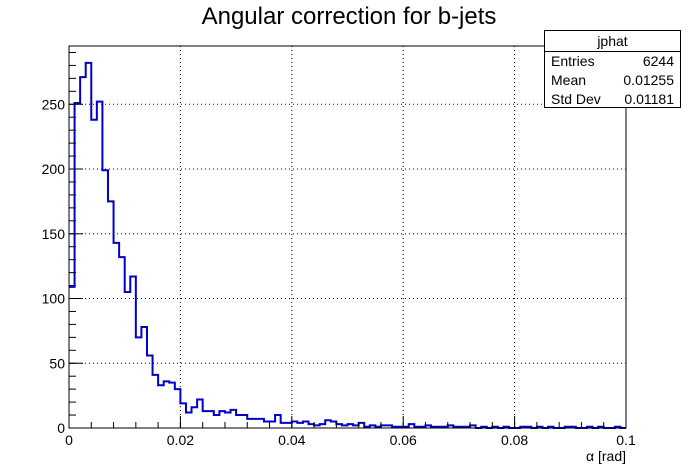 The height and width of the screenshot is (476, 698). What do you see at coordinates (576, 99) in the screenshot?
I see `stats-label: Std Dev` at bounding box center [576, 99].